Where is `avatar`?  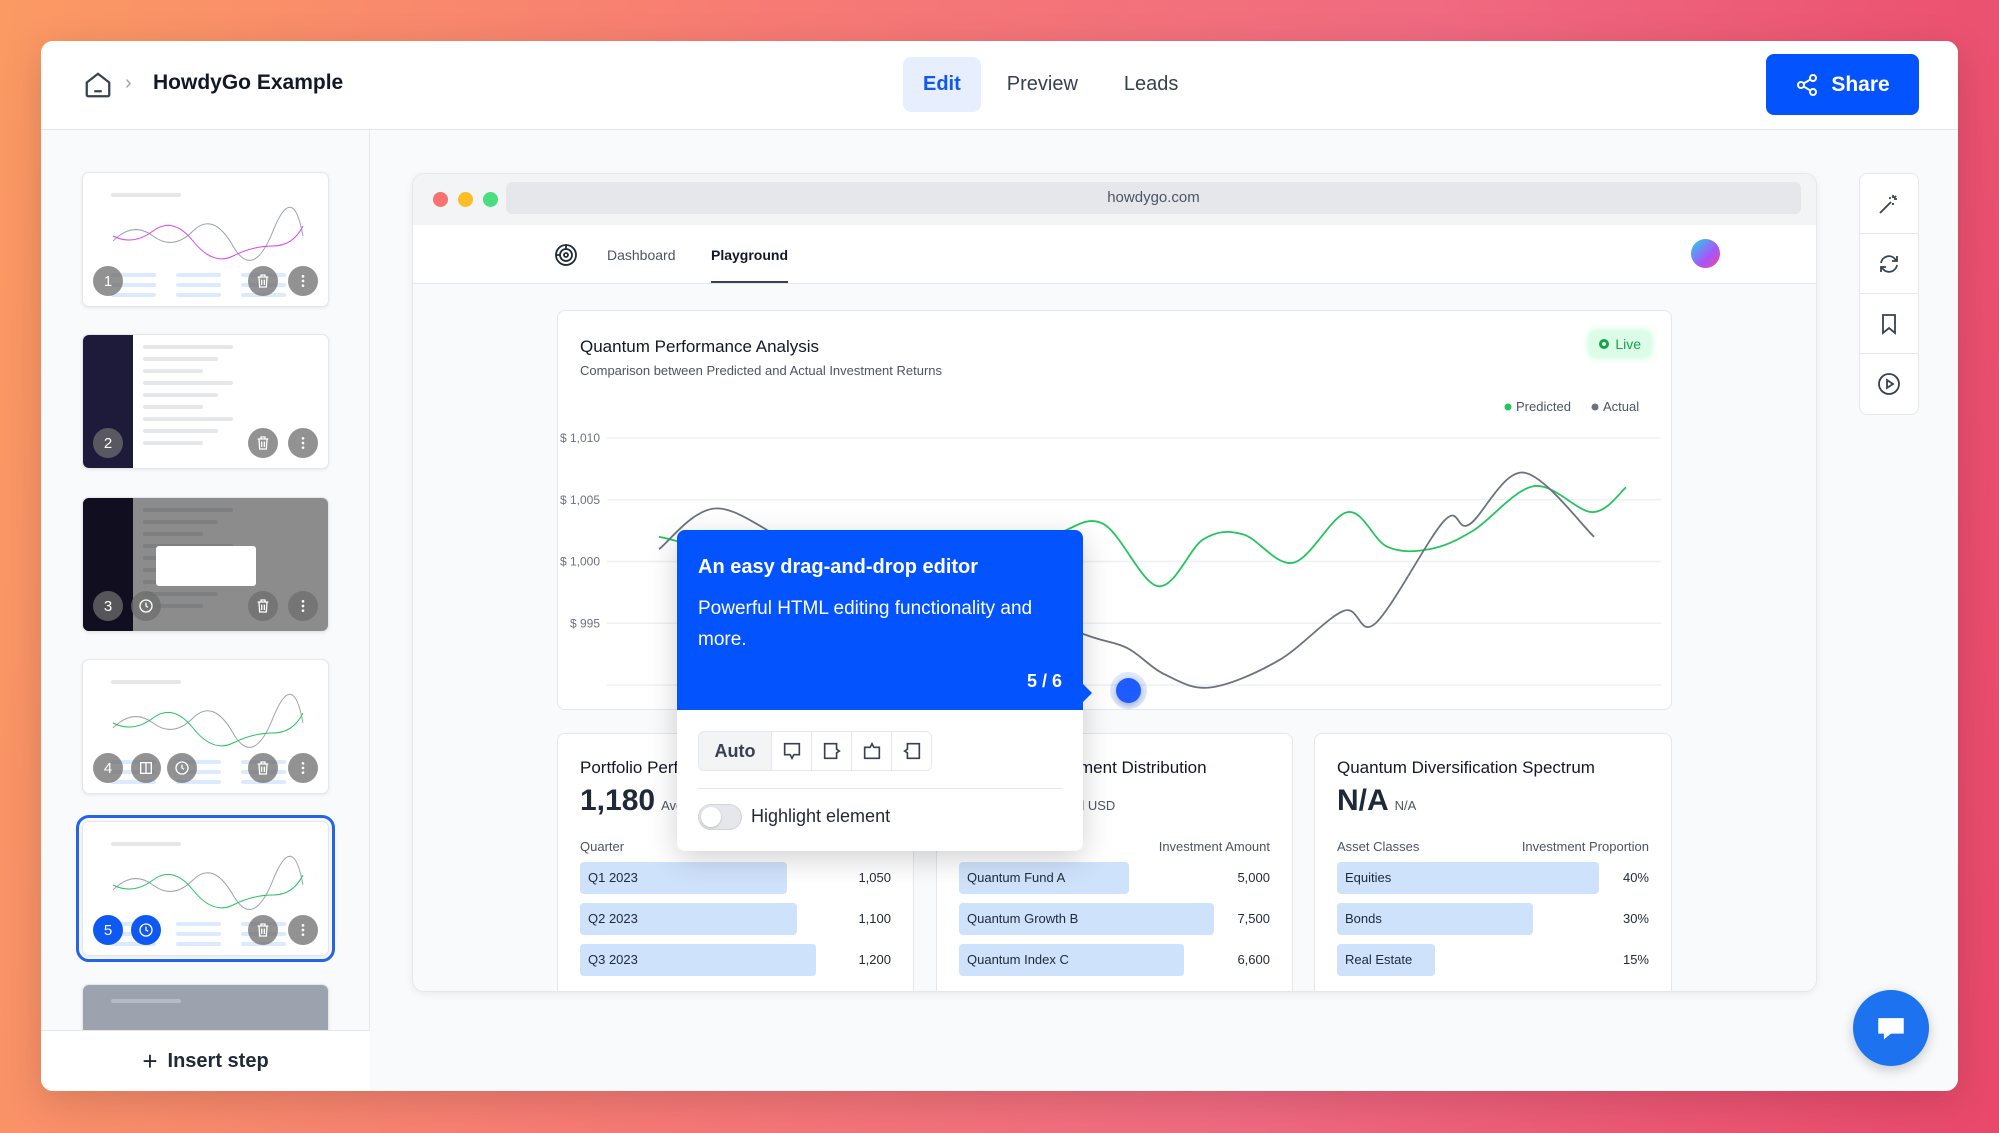
avatar is located at coordinates (1705, 253).